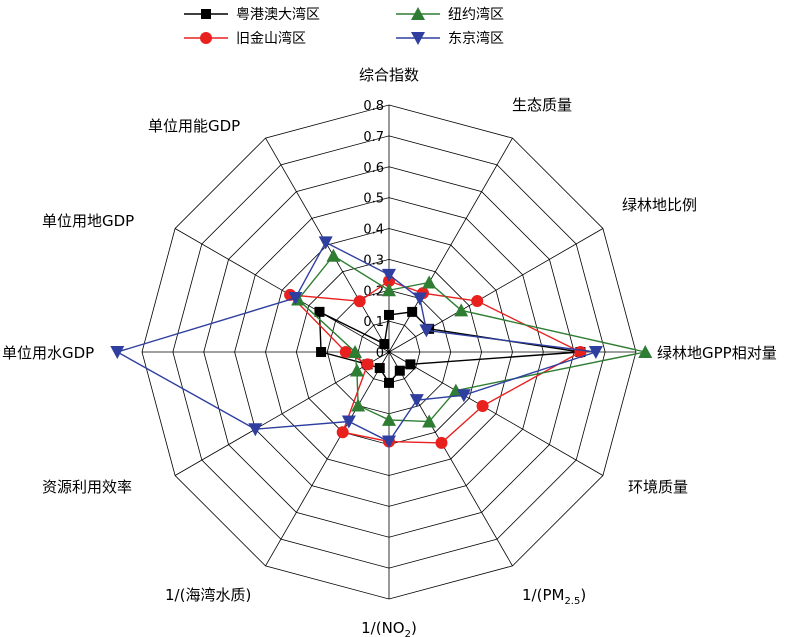 The width and height of the screenshot is (800, 637). I want to click on tick-label: 0.8, so click(373, 106).